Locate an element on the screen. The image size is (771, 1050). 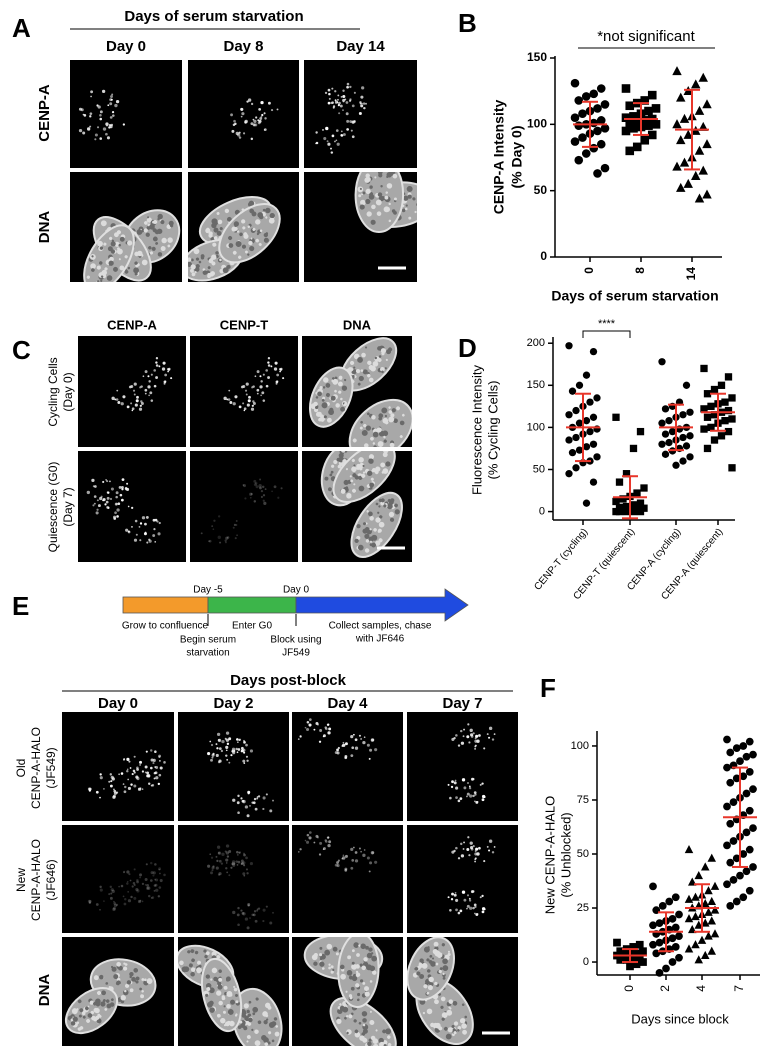
row-label: CENP-A-HALO is located at coordinates (36, 880).